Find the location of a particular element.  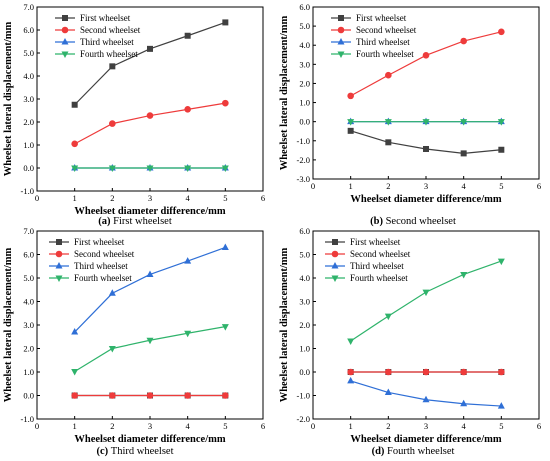

y-tick-label: 2.0 is located at coordinates (304, 325).